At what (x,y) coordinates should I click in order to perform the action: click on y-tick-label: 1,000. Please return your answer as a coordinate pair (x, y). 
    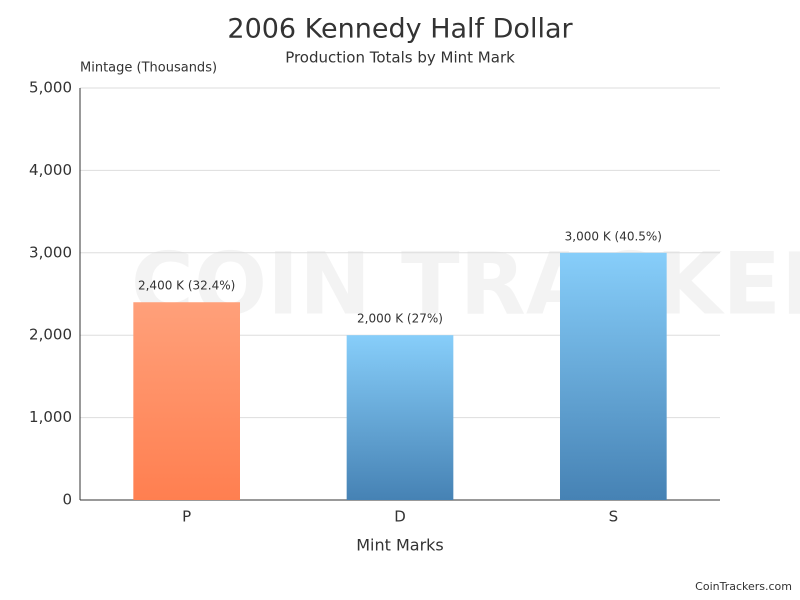
    Looking at the image, I should click on (50, 417).